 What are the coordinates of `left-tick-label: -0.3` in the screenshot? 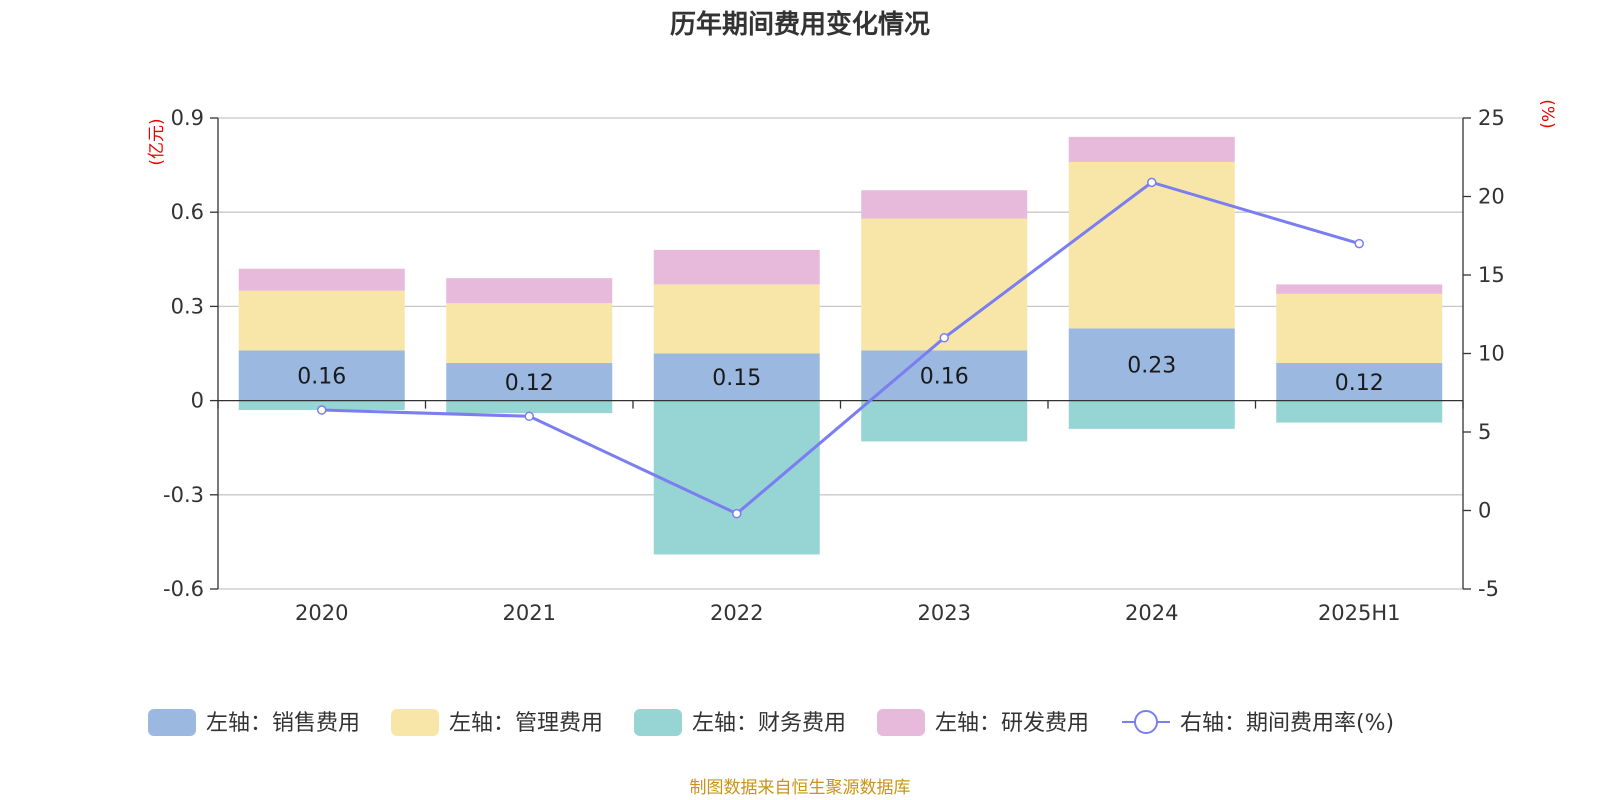 It's located at (183, 495).